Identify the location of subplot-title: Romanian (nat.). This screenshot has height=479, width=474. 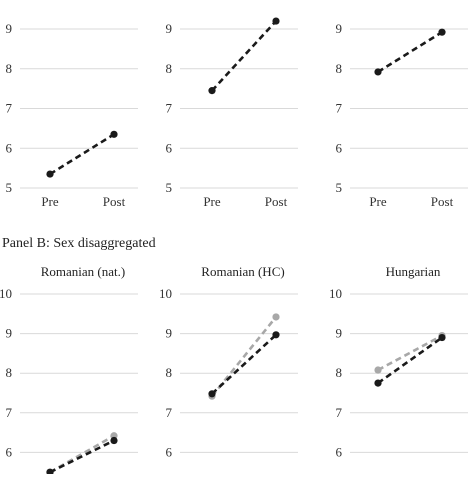
(83, 271).